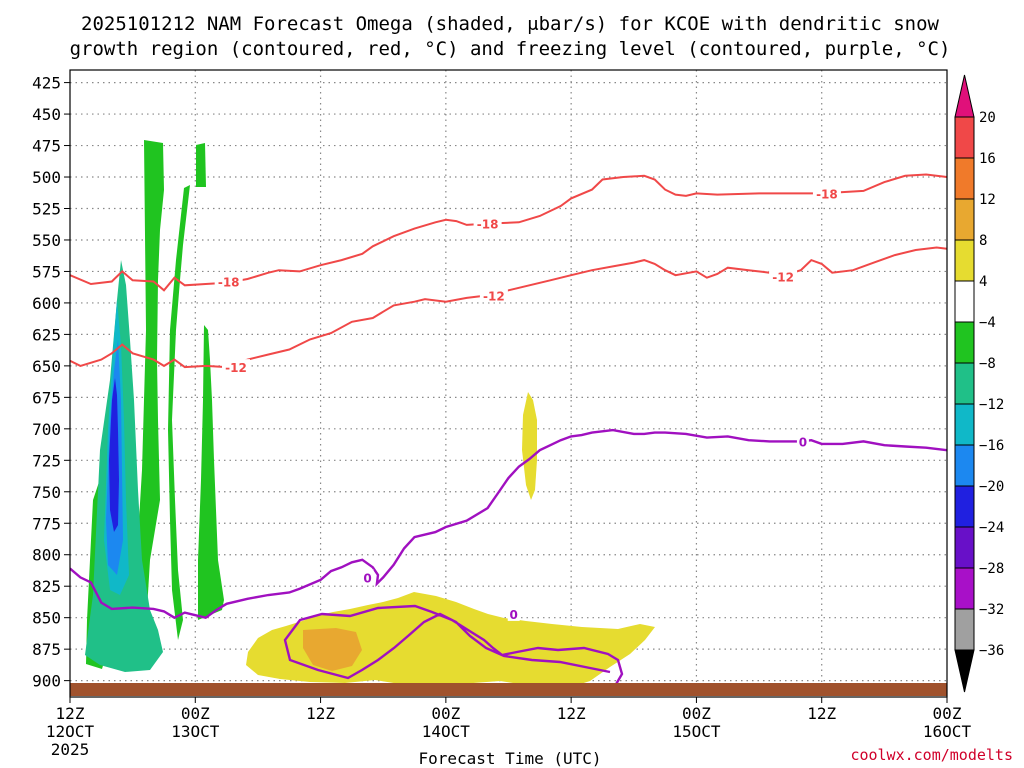 The height and width of the screenshot is (768, 1024). What do you see at coordinates (446, 731) in the screenshot?
I see `x-tick-date: 14OCT` at bounding box center [446, 731].